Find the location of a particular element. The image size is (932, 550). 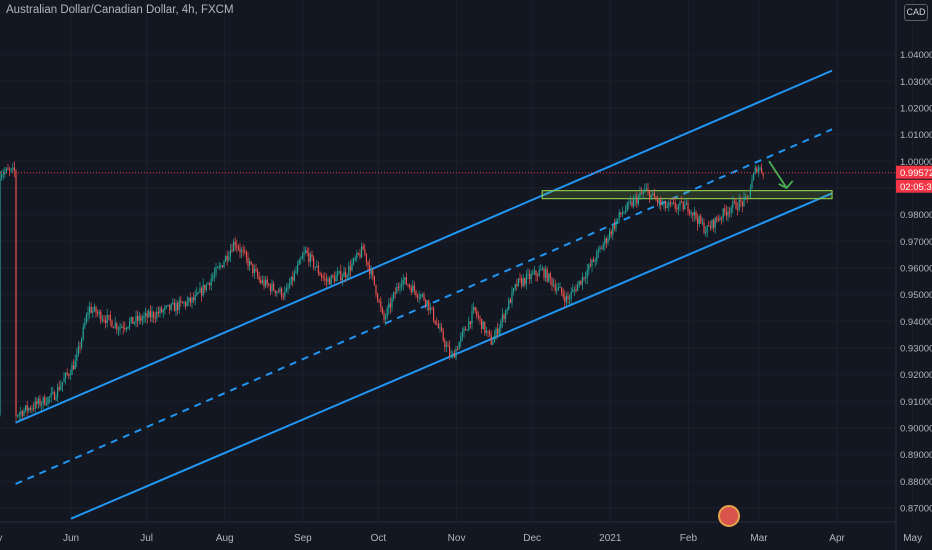

countdown-label-bg is located at coordinates (914, 186).